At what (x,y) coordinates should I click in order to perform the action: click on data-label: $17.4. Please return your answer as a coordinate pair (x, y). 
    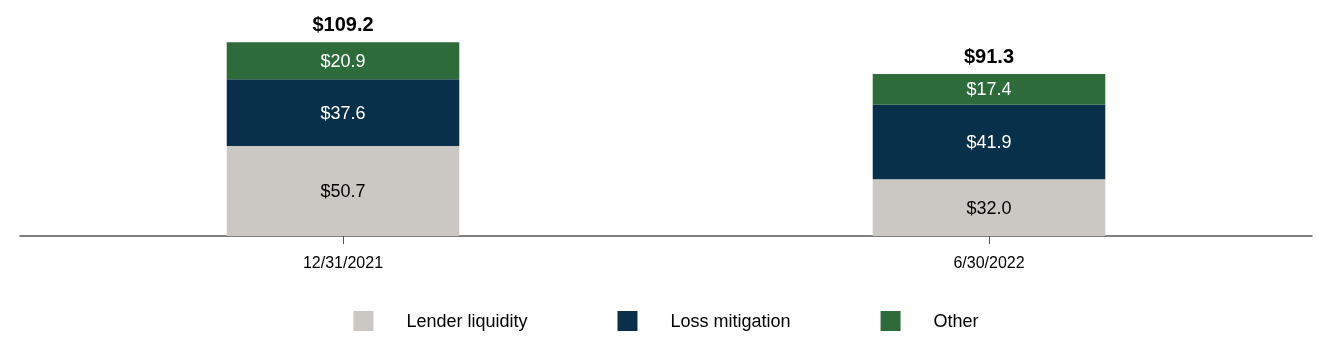
    Looking at the image, I should click on (989, 89).